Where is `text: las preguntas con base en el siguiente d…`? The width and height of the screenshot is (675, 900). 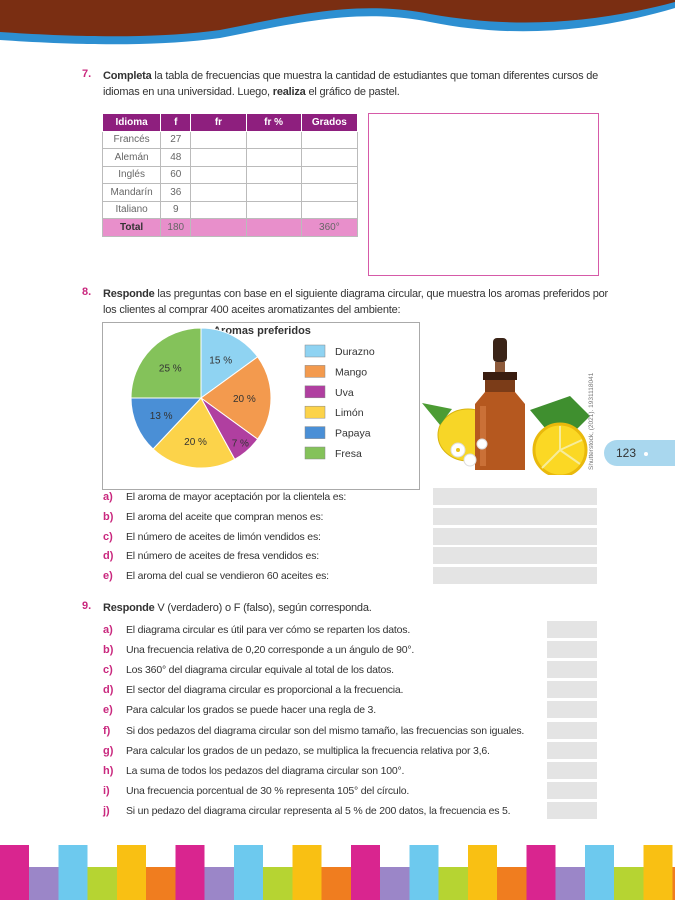
text: las preguntas con base en el siguiente d… is located at coordinates (356, 302).